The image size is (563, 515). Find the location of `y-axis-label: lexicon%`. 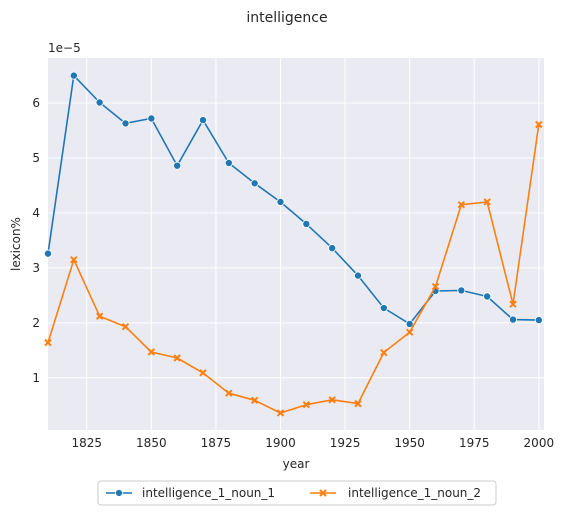

y-axis-label: lexicon% is located at coordinates (16, 244).